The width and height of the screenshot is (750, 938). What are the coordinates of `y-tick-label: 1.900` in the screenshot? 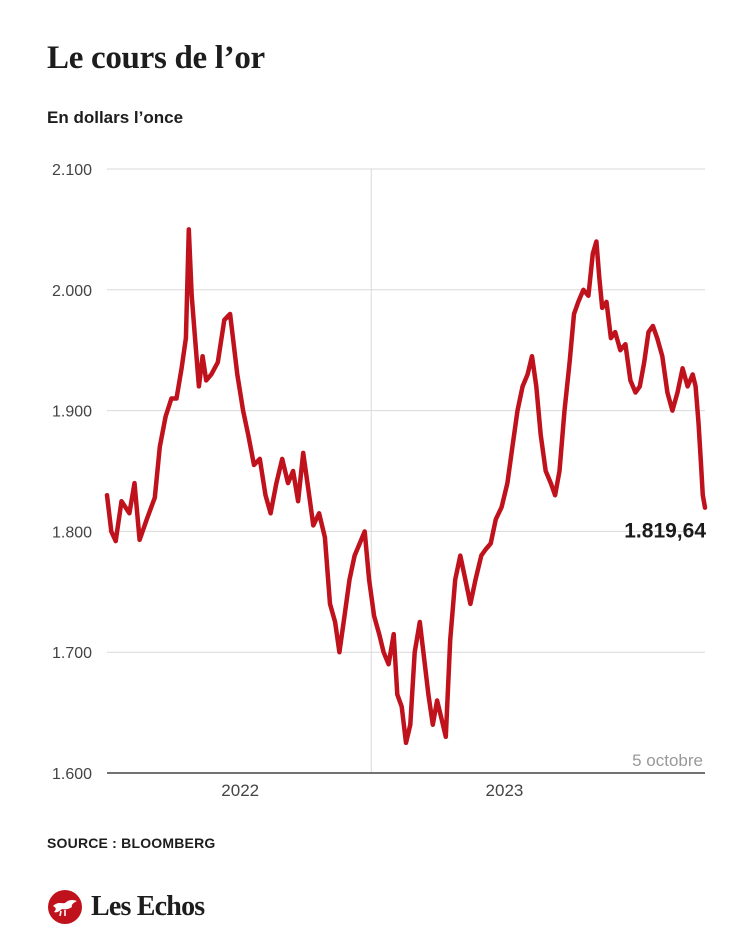 It's located at (72, 412).